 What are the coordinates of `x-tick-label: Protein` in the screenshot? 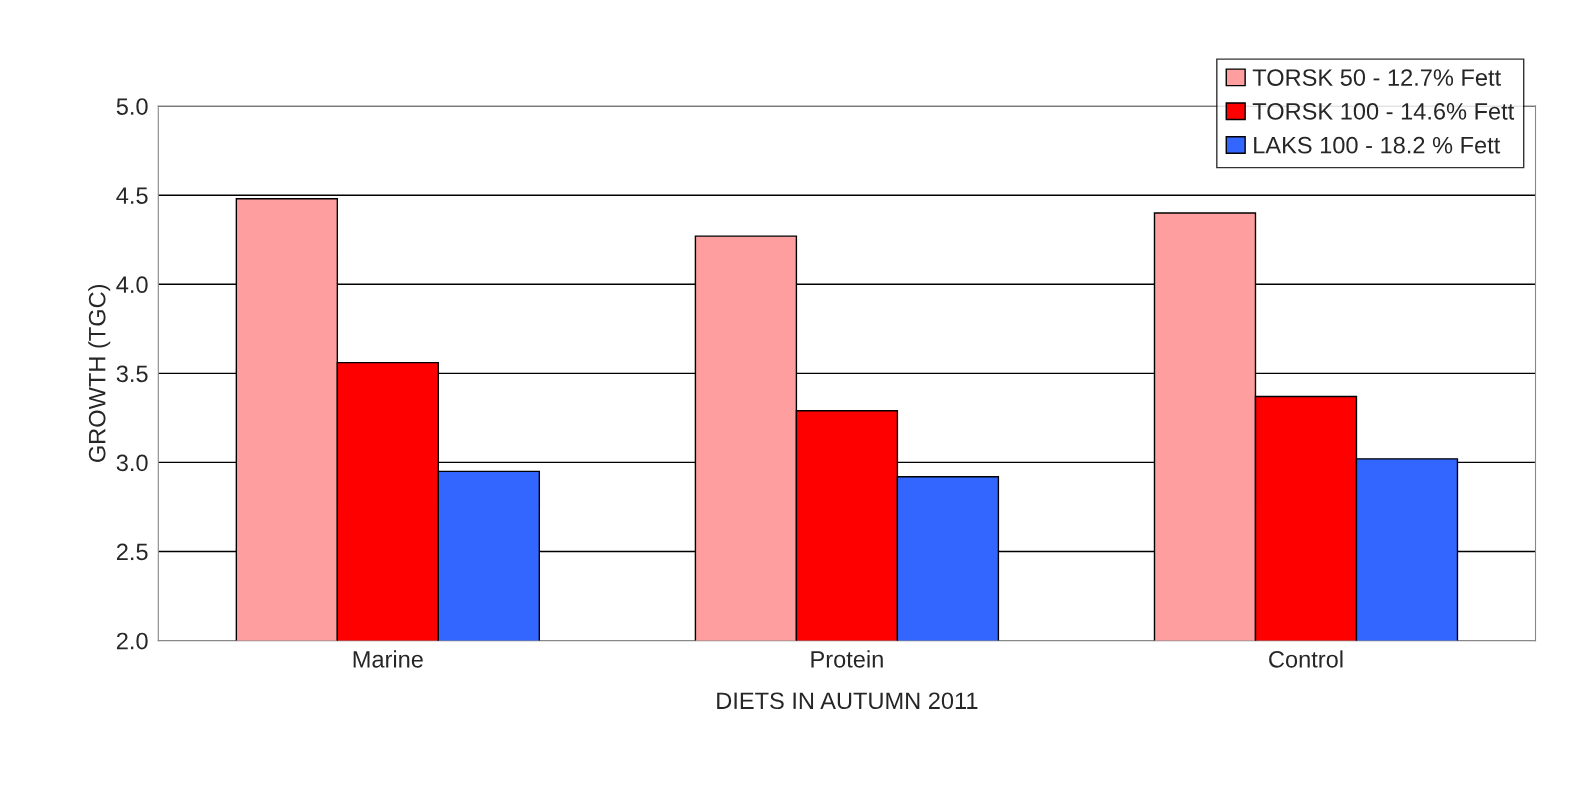 It's located at (847, 659).